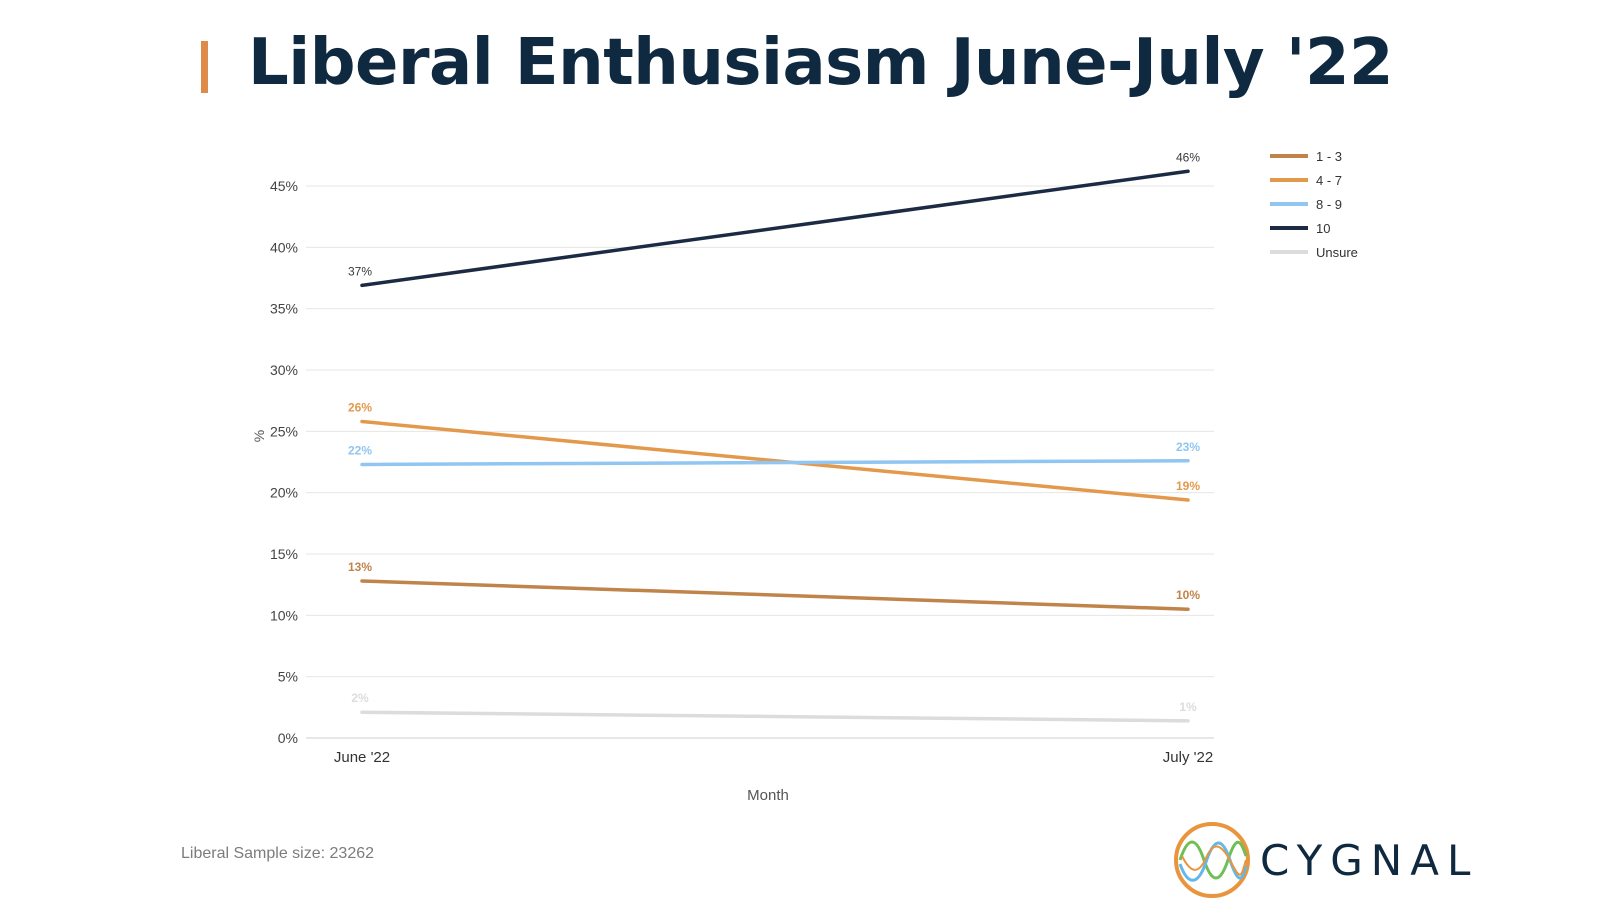  Describe the element at coordinates (1323, 228) in the screenshot. I see `legend-label: 10` at that location.